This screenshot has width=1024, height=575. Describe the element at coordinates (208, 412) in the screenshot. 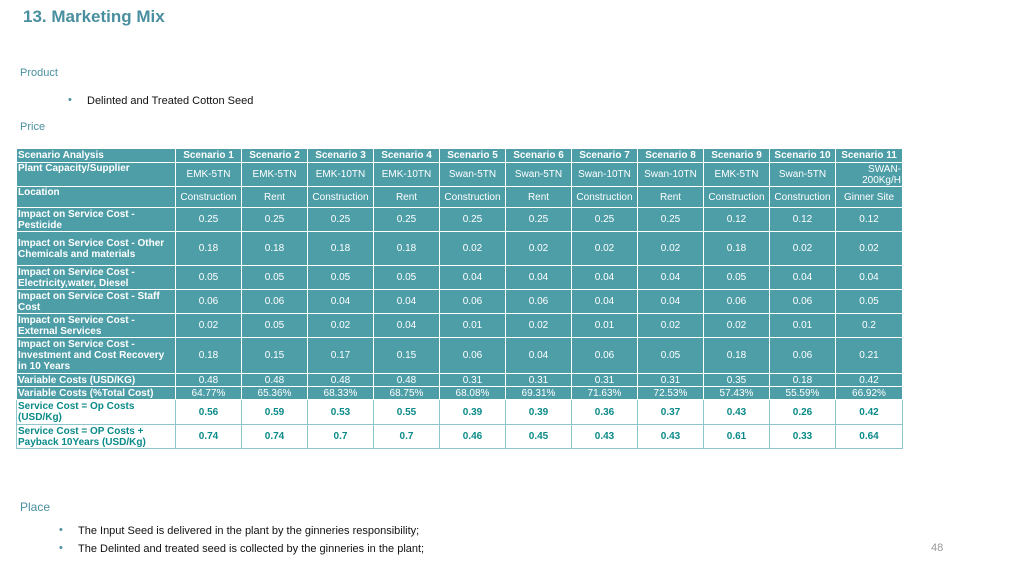

I see `table-cell: 0.56` at that location.